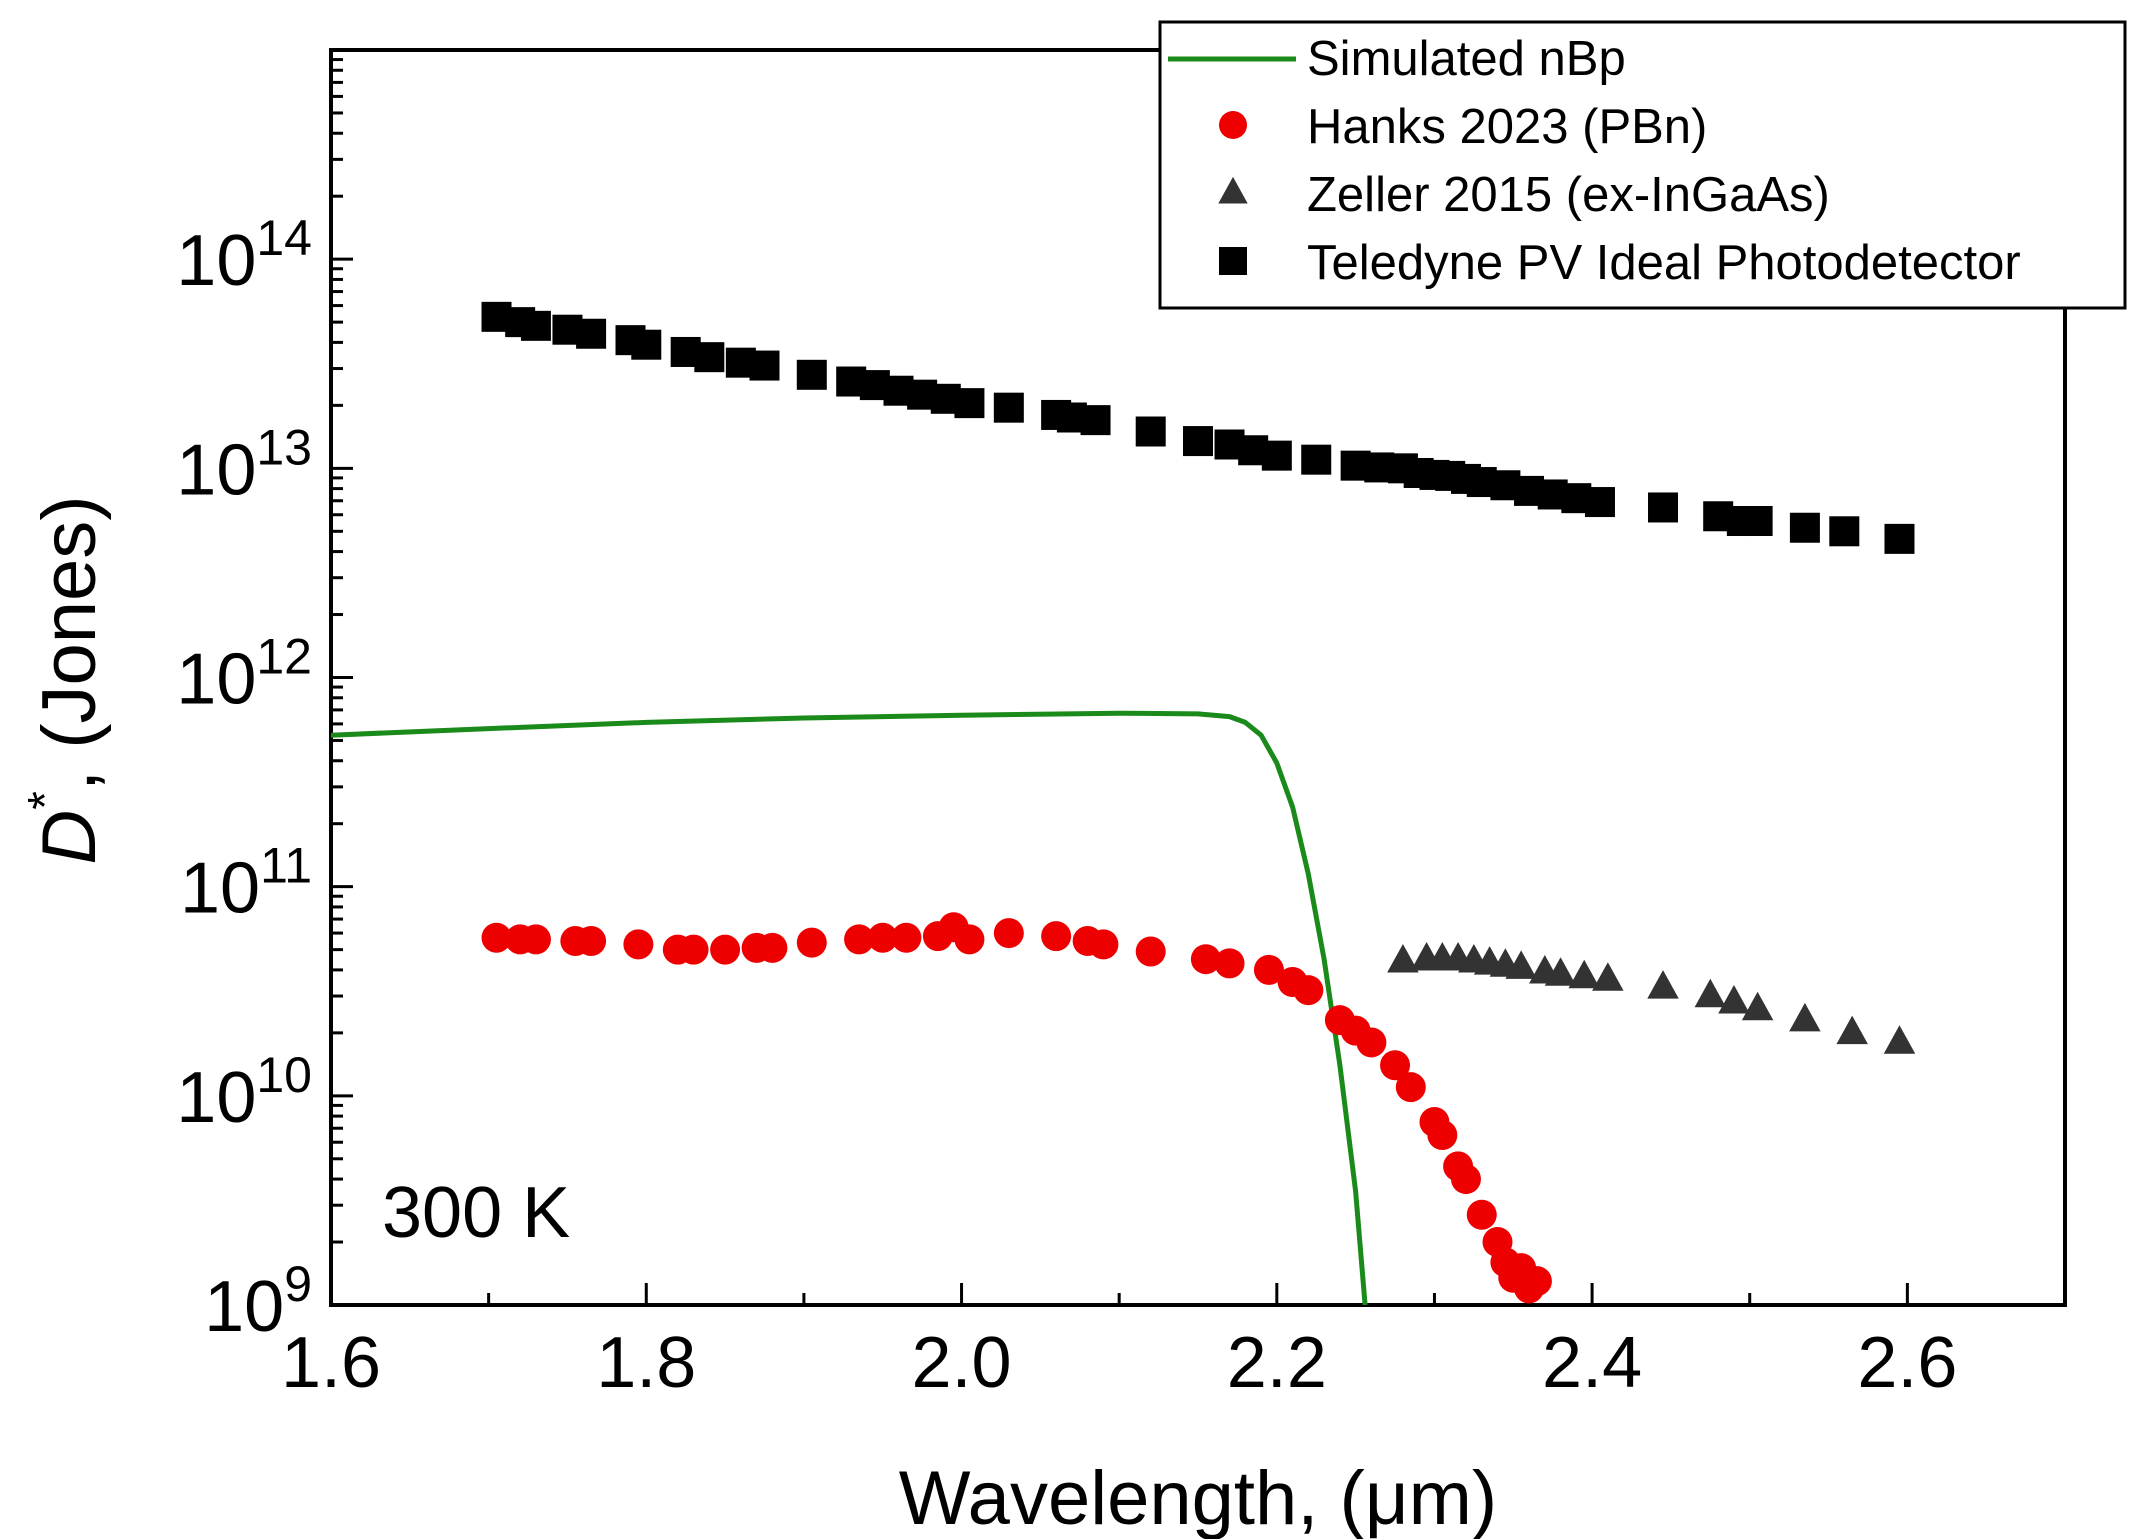 This screenshot has height=1539, width=2141. I want to click on y-tick-label: 1011, so click(246, 883).